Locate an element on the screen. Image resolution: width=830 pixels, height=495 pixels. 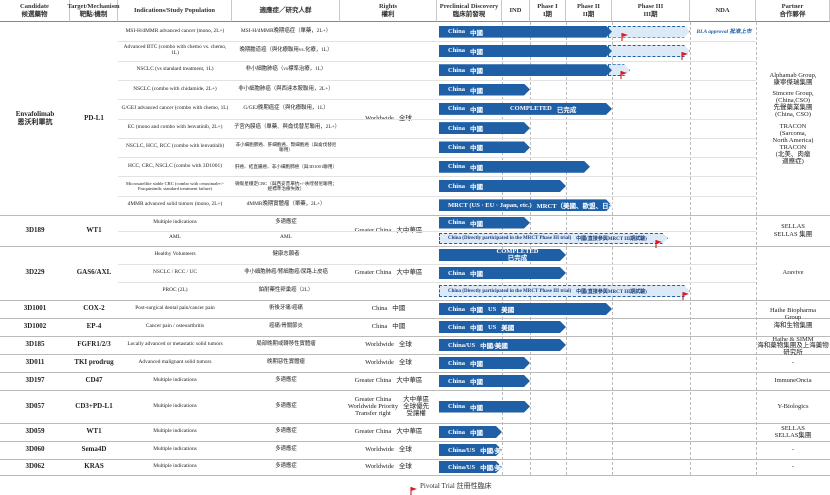
candidate-cell: 3D189 is located at coordinates (35, 230).